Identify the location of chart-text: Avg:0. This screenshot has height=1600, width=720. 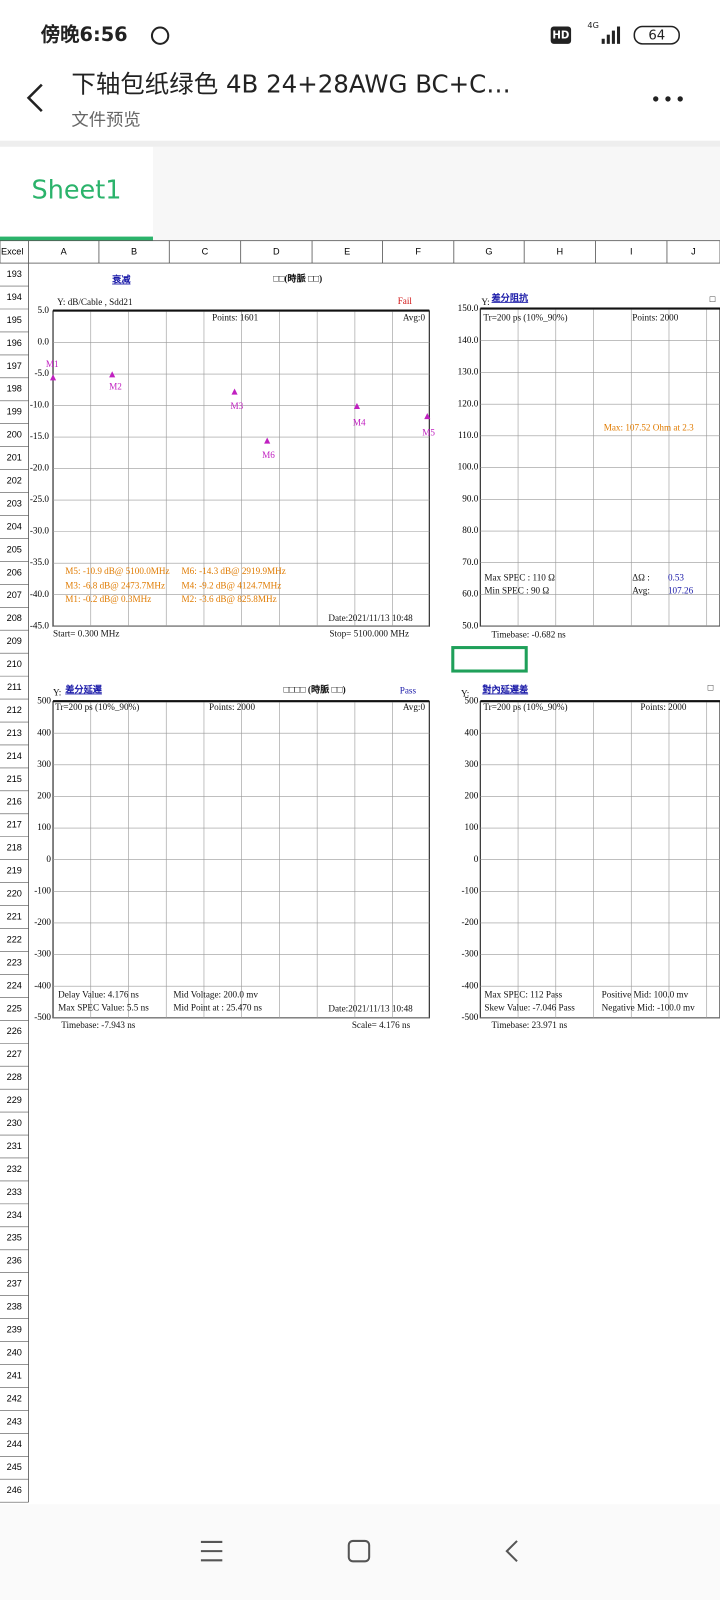
(414, 707).